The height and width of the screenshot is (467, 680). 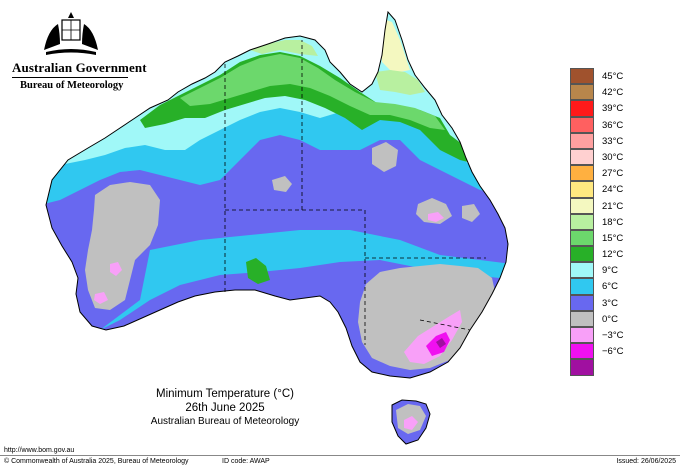 I want to click on legend-label: 9°C, so click(x=610, y=271).